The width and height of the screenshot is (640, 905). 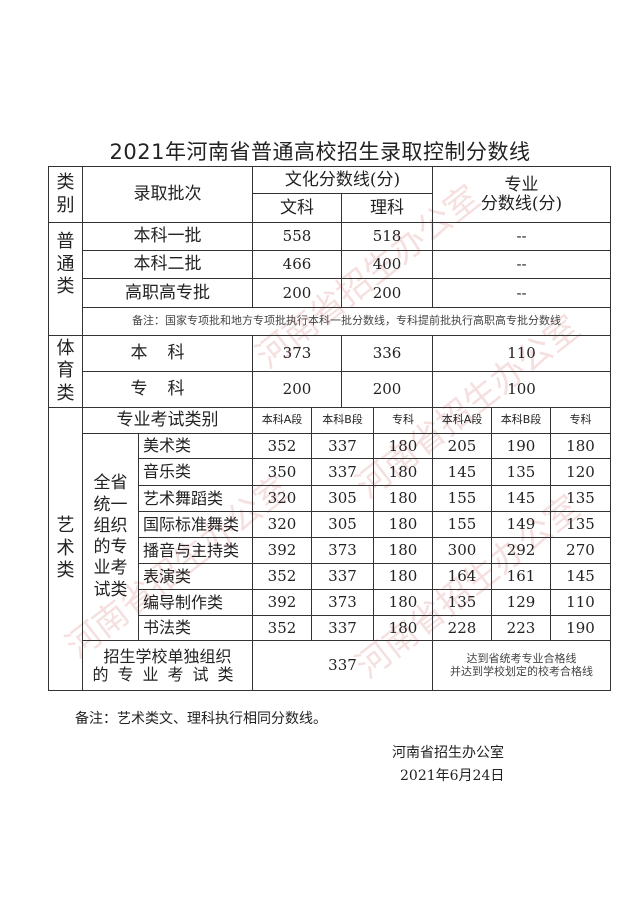 What do you see at coordinates (195, 524) in the screenshot?
I see `exam-type-name: 国际标准舞类` at bounding box center [195, 524].